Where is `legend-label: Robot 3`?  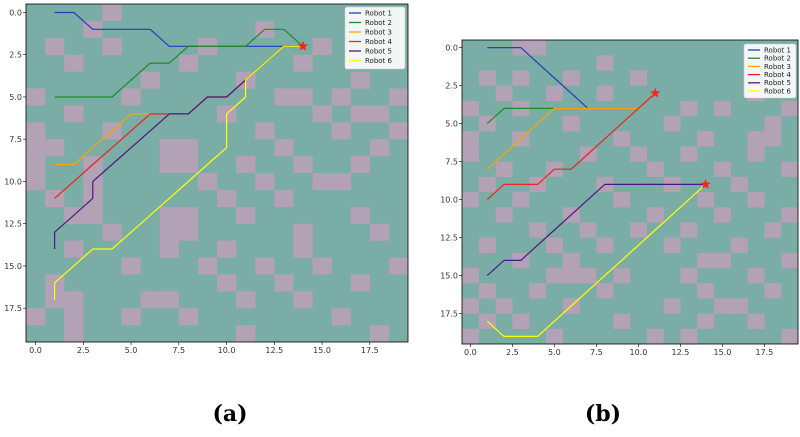 legend-label: Robot 3 is located at coordinates (378, 32).